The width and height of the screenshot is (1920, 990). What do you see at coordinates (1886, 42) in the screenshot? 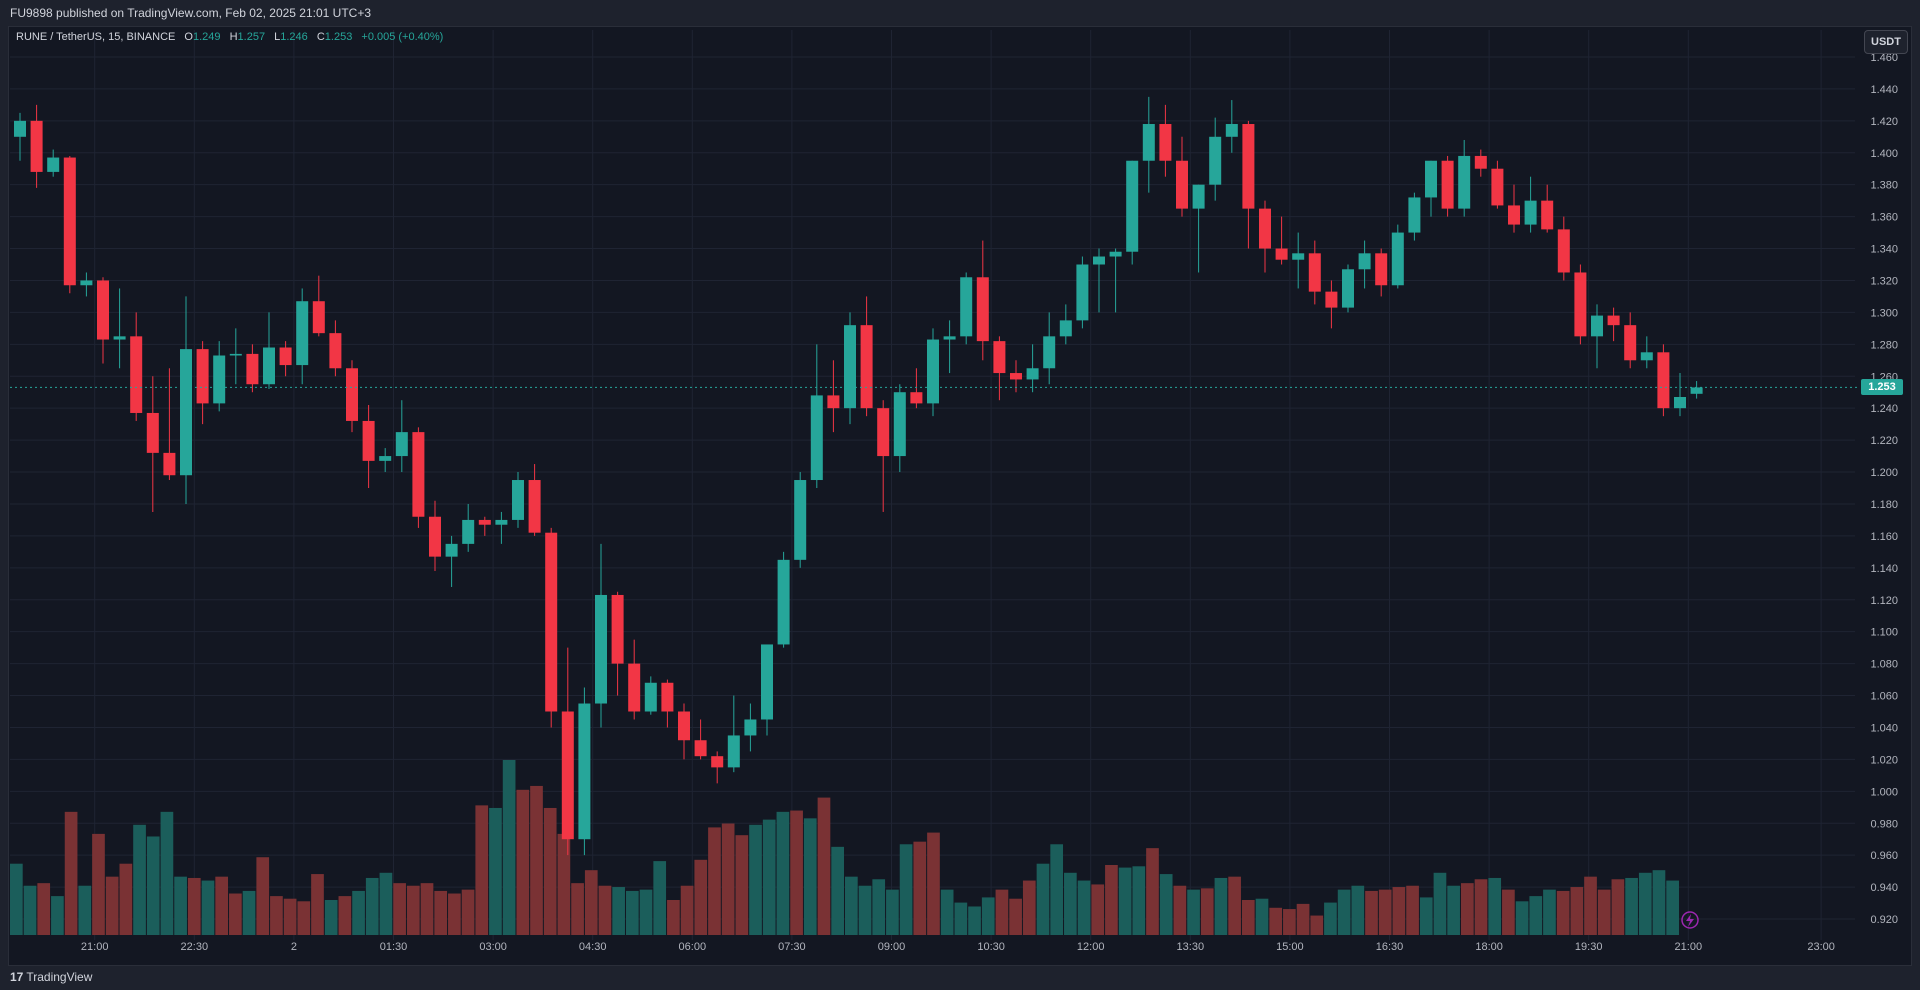
I see `currency-button: USDT` at bounding box center [1886, 42].